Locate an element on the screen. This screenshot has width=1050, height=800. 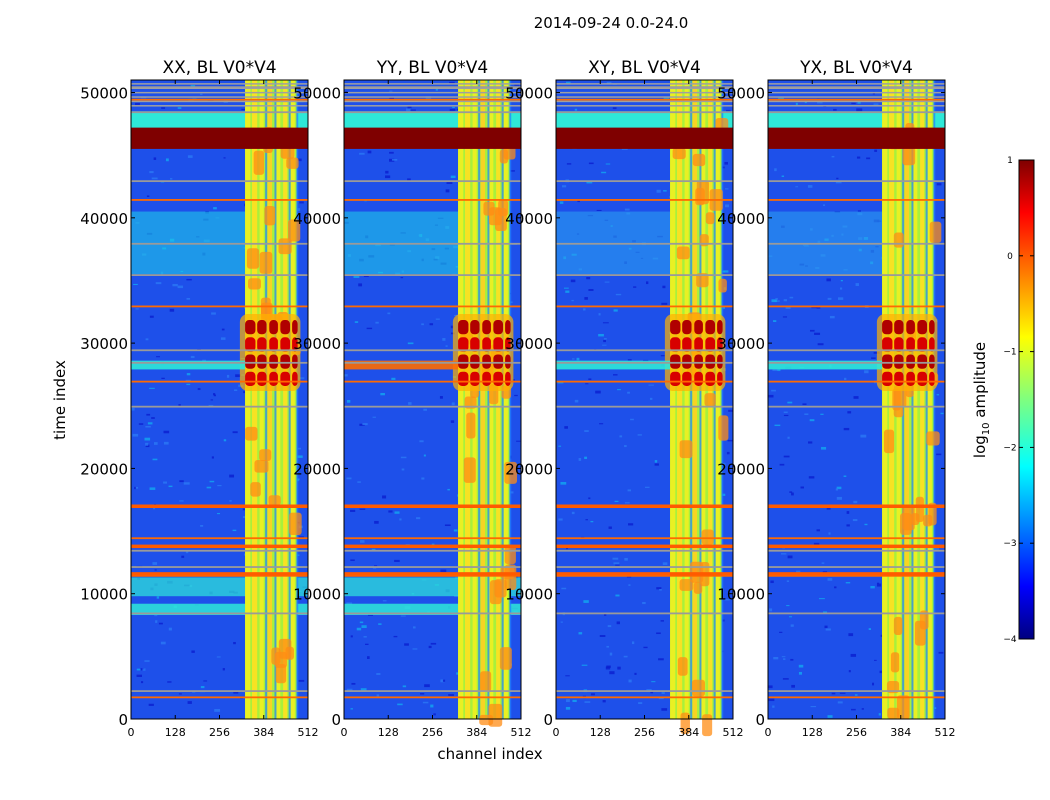
y-tick-label: 50000 is located at coordinates (317, 94).